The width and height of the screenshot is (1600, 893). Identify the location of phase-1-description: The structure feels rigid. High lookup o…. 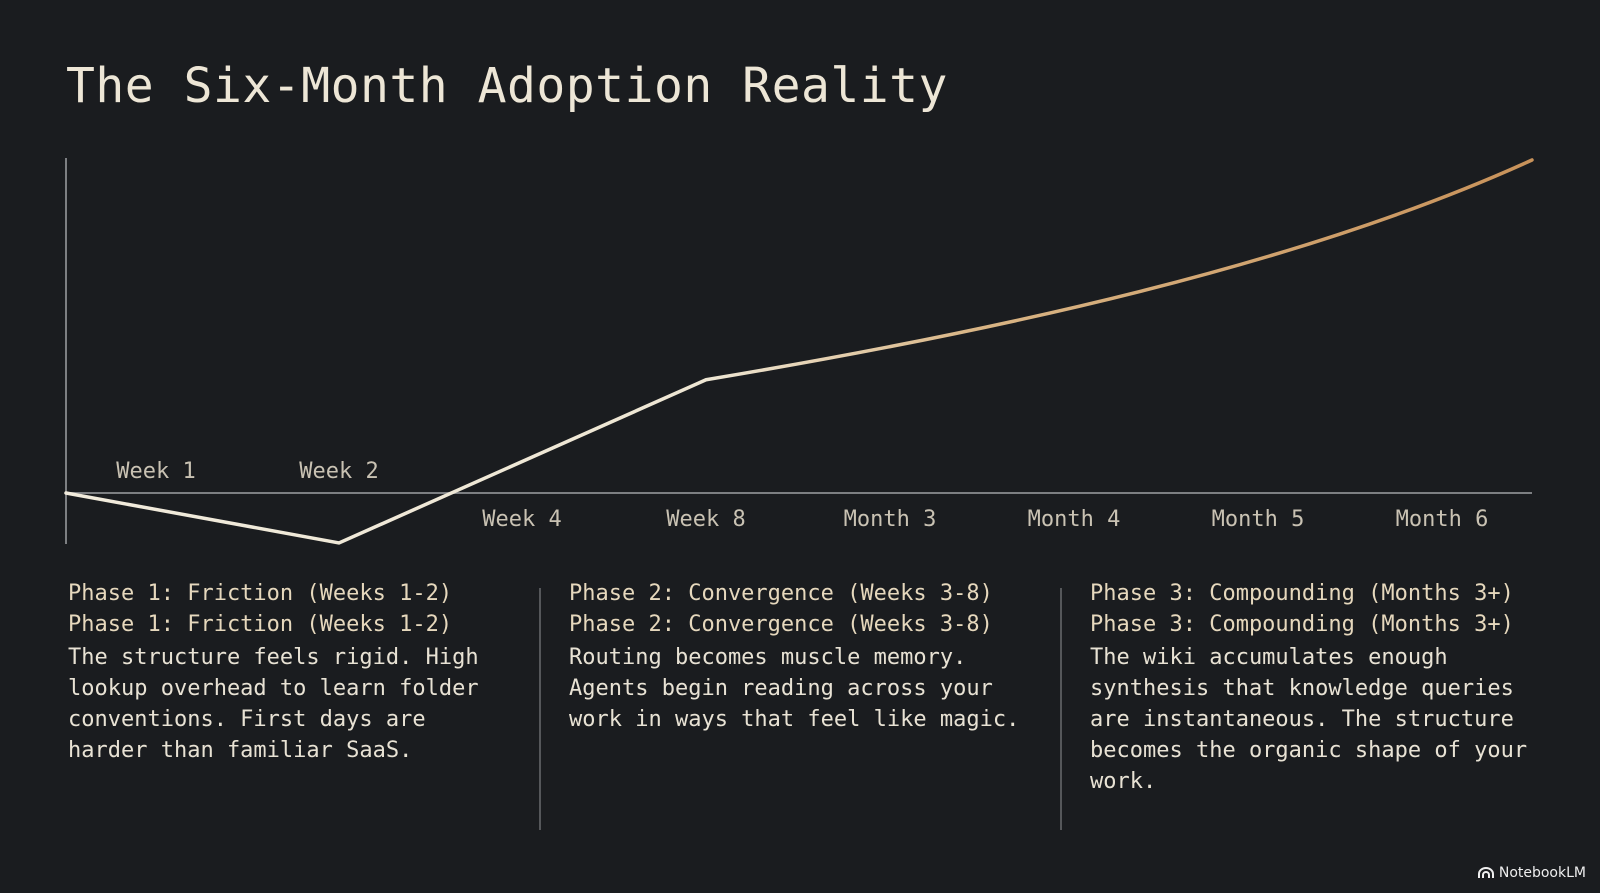
(273, 704).